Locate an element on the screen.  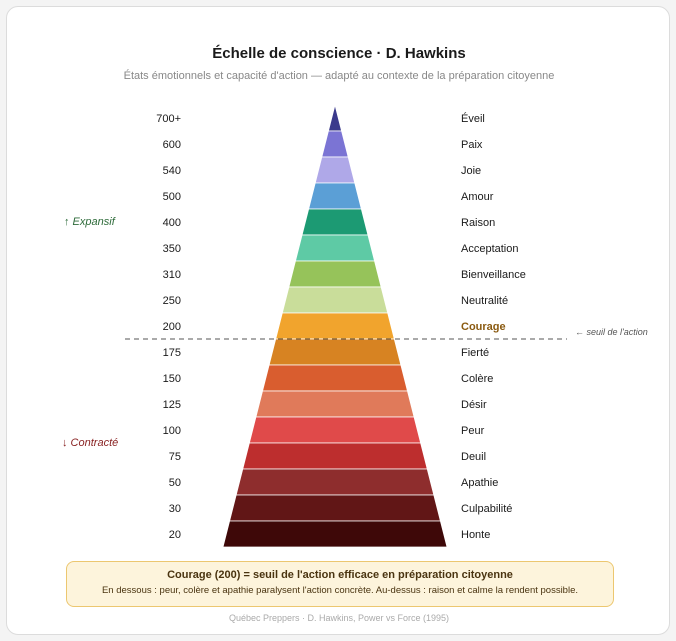
contracted-label: ↓ Contracté is located at coordinates (90, 443).